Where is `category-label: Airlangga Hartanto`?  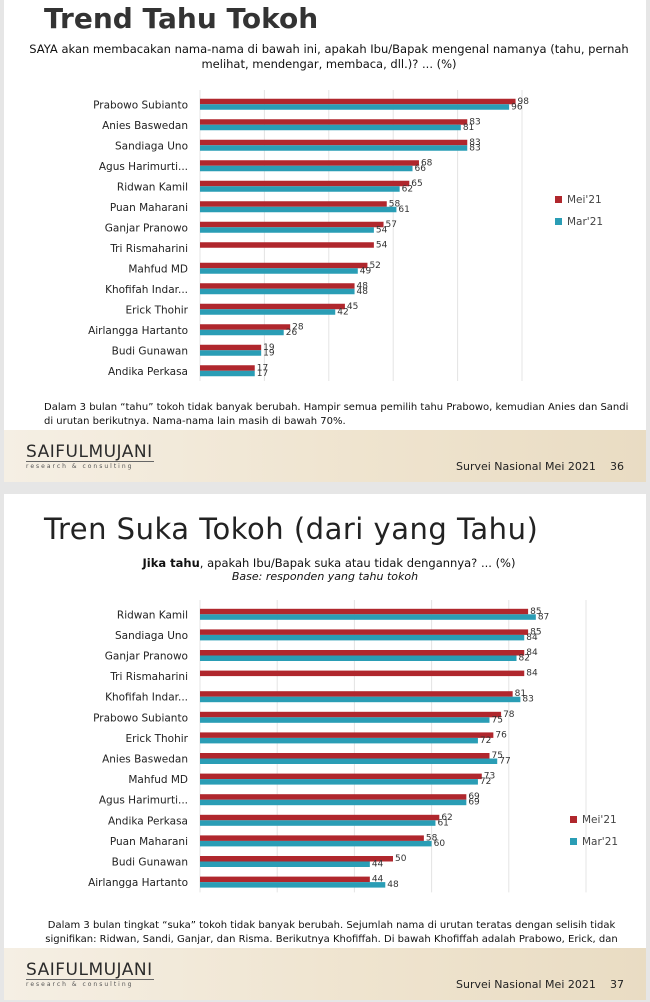
category-label: Airlangga Hartanto is located at coordinates (138, 331).